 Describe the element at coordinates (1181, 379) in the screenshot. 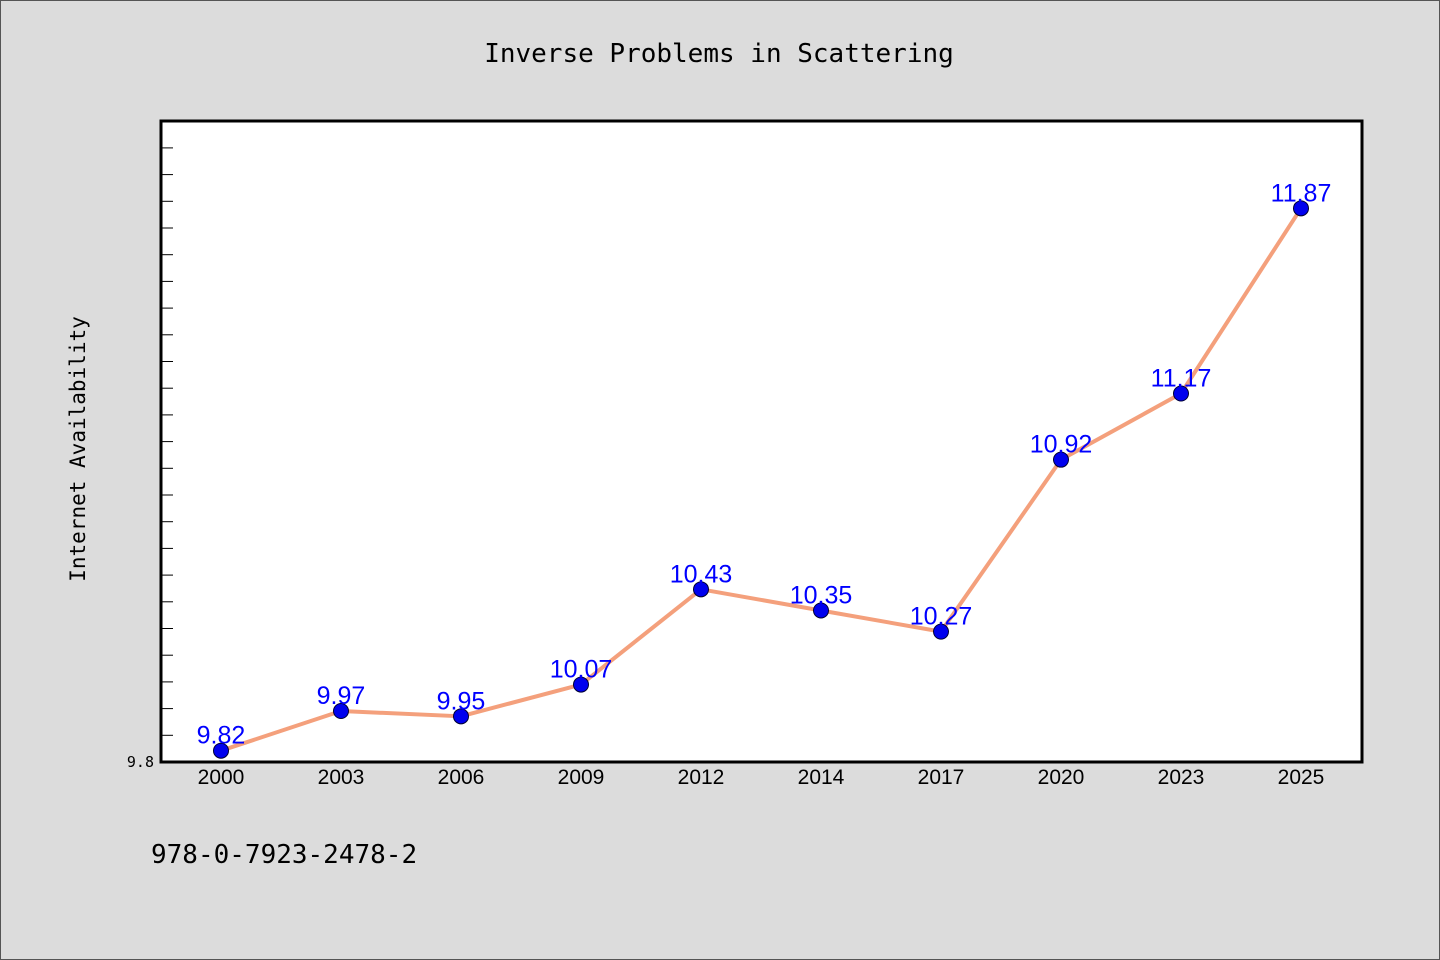

I see `data-label: 11.17` at that location.